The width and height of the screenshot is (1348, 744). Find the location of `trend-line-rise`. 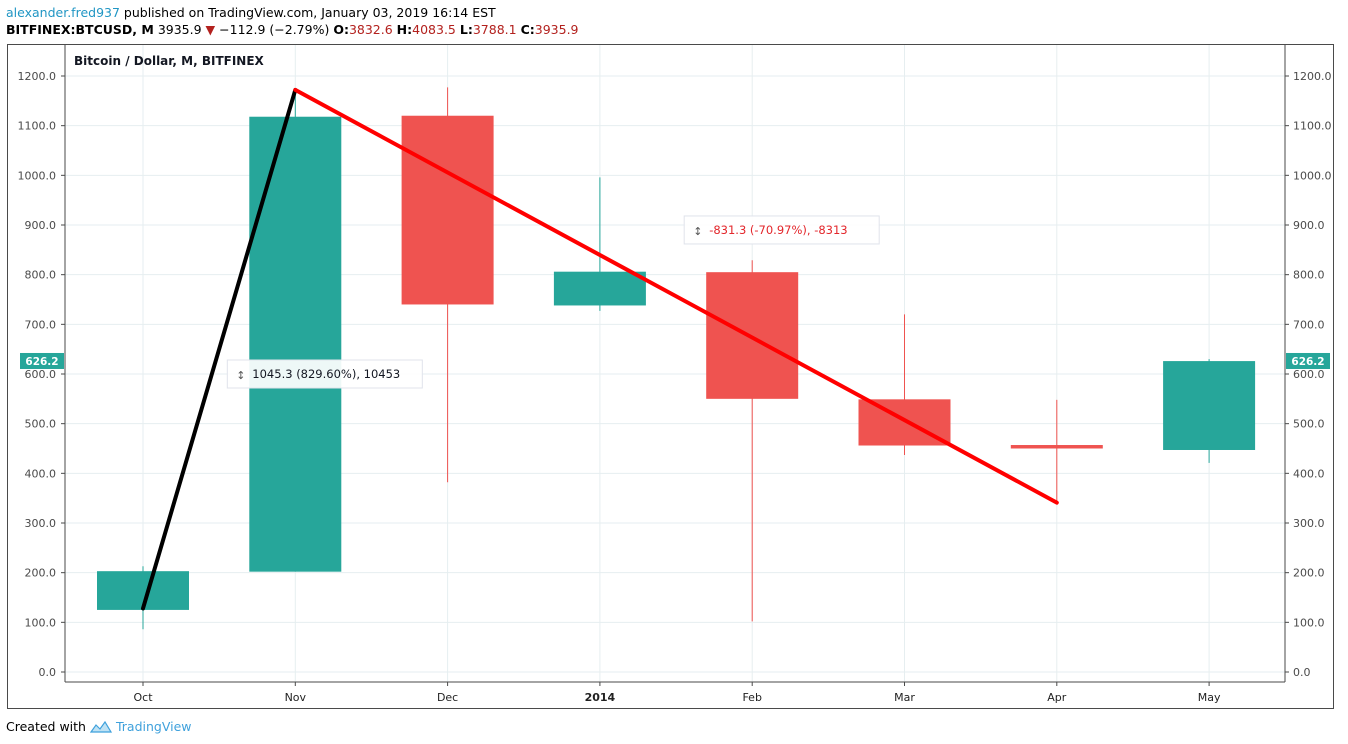

trend-line-rise is located at coordinates (219, 349).